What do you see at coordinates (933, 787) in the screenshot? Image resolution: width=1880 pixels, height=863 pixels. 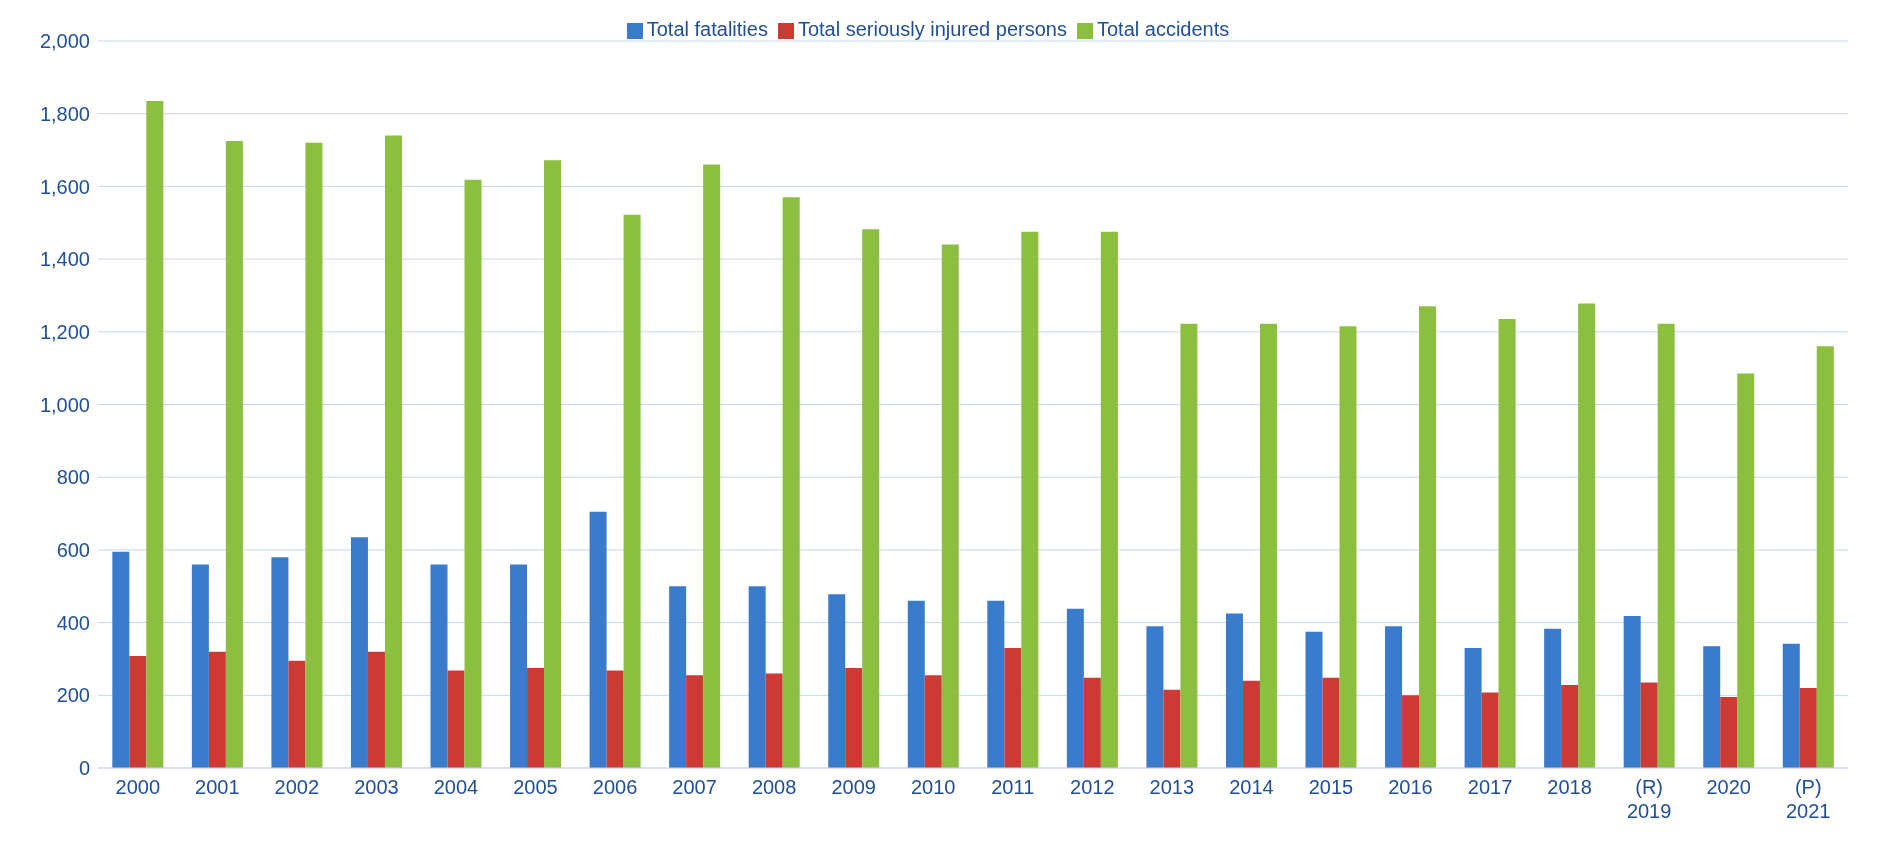 I see `x-tick-label: 2010` at bounding box center [933, 787].